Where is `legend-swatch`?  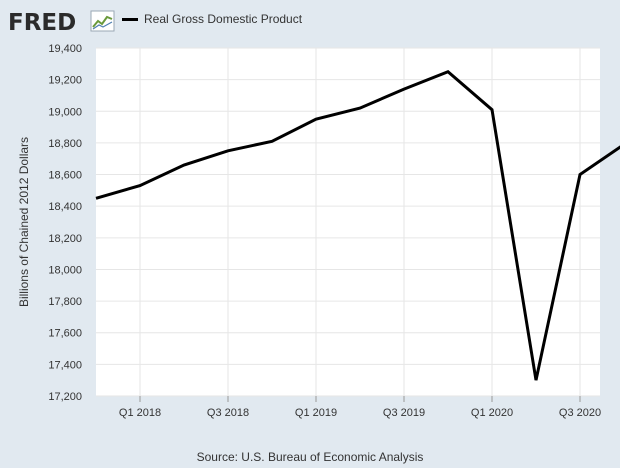
legend-swatch is located at coordinates (130, 19).